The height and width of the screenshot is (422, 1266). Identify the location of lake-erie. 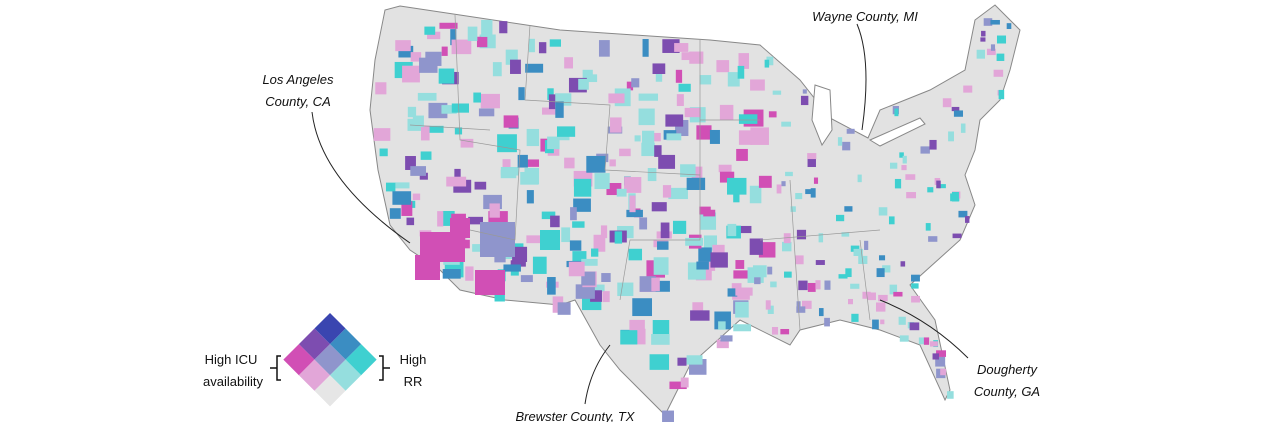
(897, 132).